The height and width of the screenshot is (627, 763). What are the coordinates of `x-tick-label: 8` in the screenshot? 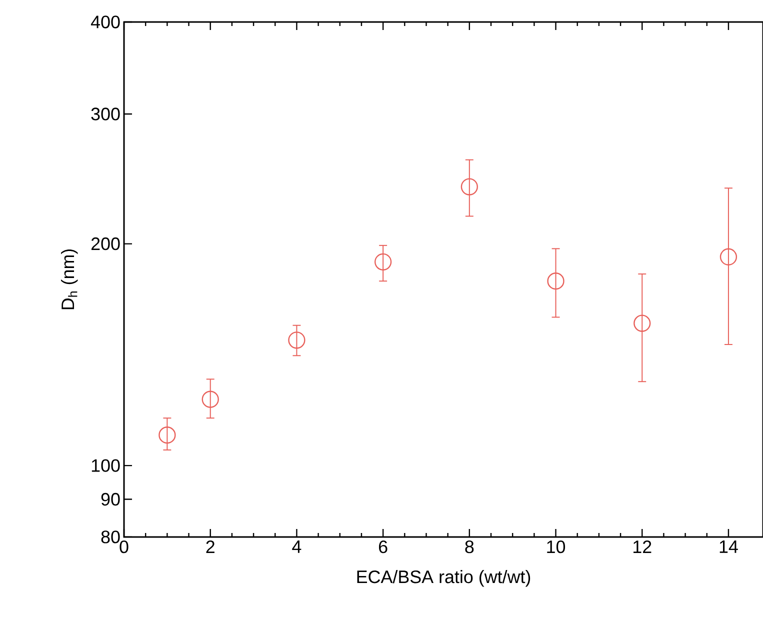 It's located at (469, 547).